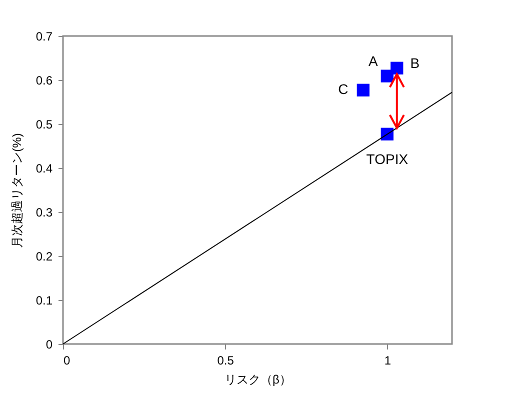 The height and width of the screenshot is (403, 514). What do you see at coordinates (49, 345) in the screenshot?
I see `y-tick-label: 0` at bounding box center [49, 345].